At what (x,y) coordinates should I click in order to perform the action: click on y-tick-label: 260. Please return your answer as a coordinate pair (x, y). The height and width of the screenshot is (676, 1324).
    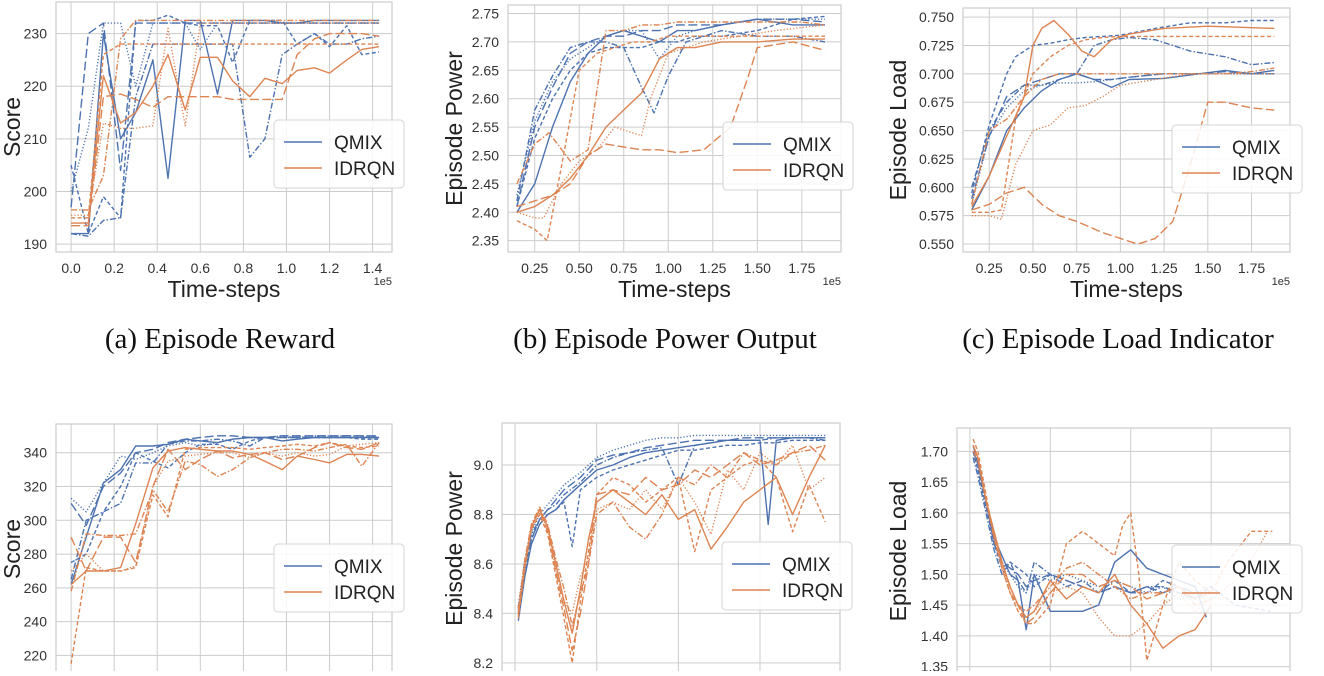
    Looking at the image, I should click on (36, 588).